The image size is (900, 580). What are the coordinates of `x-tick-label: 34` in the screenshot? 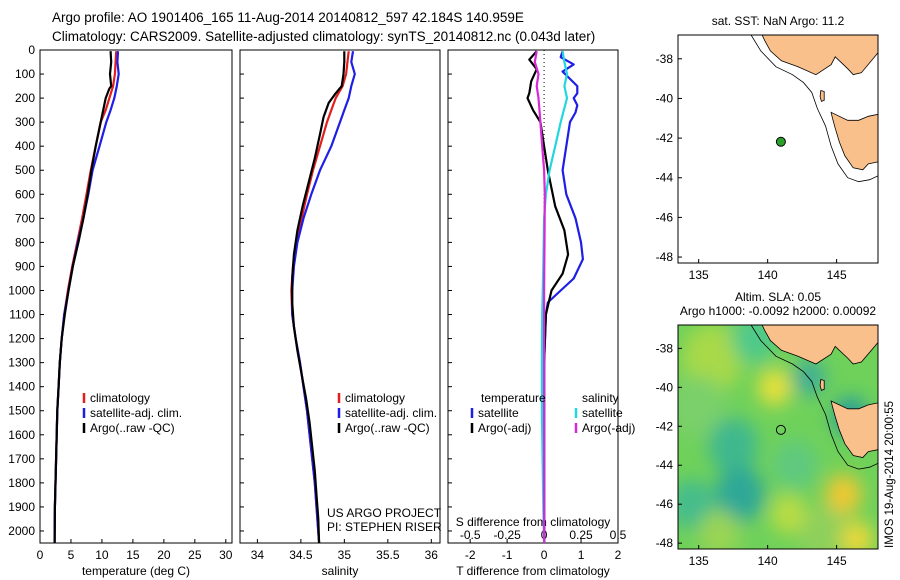 It's located at (258, 555).